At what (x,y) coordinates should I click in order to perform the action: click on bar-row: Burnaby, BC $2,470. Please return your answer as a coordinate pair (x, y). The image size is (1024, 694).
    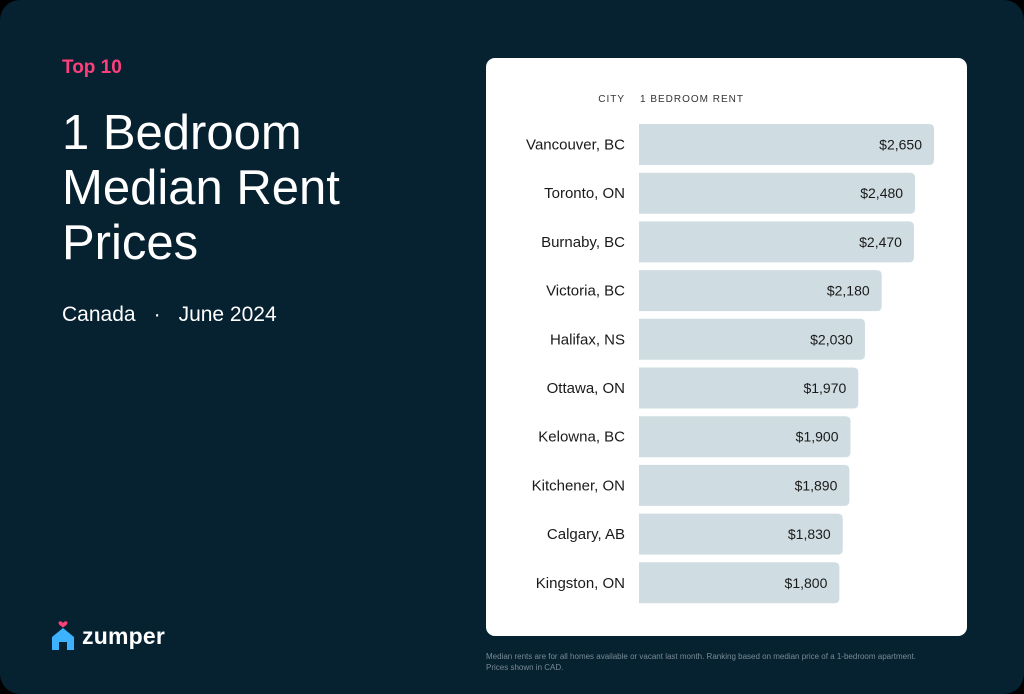
    Looking at the image, I should click on (727, 242).